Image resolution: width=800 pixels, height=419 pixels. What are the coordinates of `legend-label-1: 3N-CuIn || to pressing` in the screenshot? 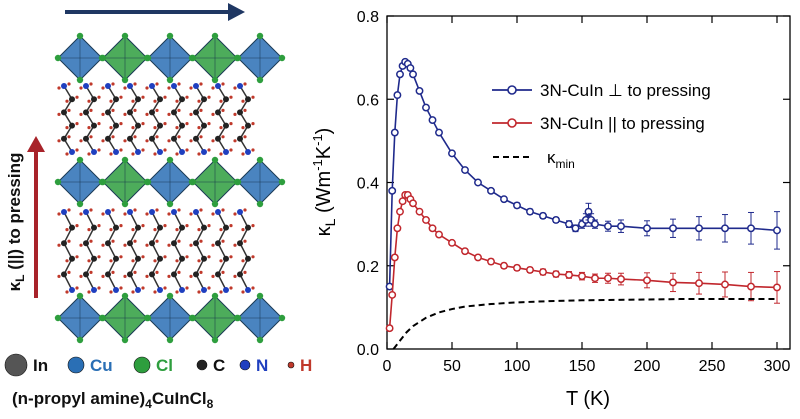 It's located at (622, 123).